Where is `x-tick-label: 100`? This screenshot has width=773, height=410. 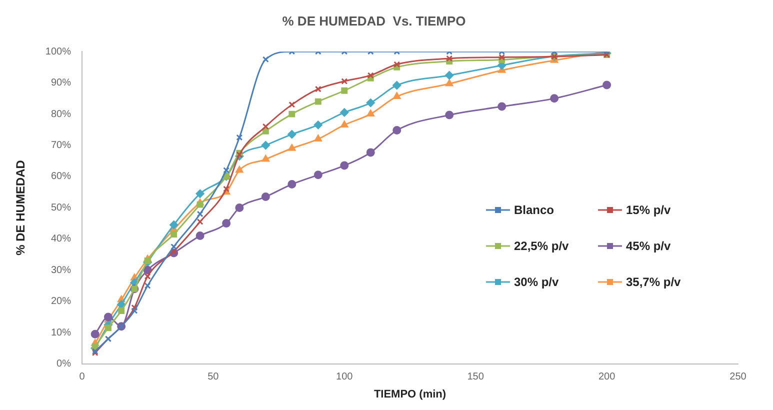
x-tick-label: 100 is located at coordinates (345, 377).